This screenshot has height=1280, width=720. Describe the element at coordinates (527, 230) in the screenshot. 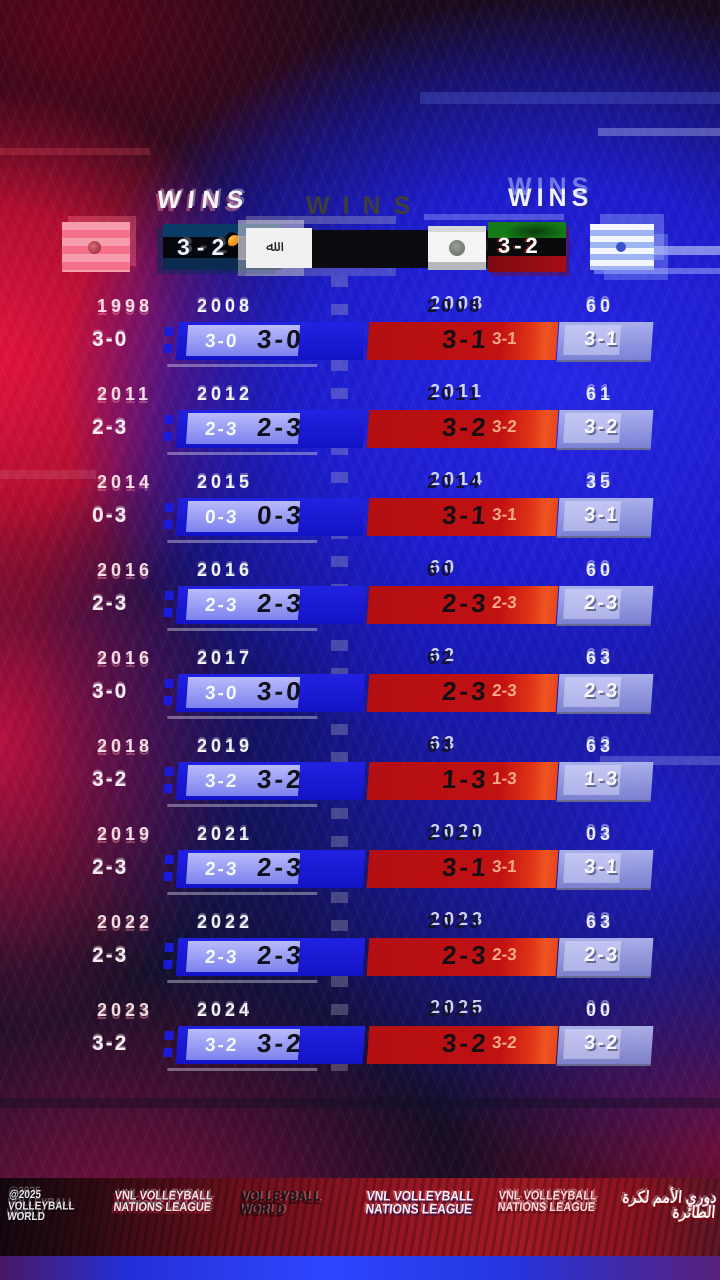

I see `green-band` at that location.